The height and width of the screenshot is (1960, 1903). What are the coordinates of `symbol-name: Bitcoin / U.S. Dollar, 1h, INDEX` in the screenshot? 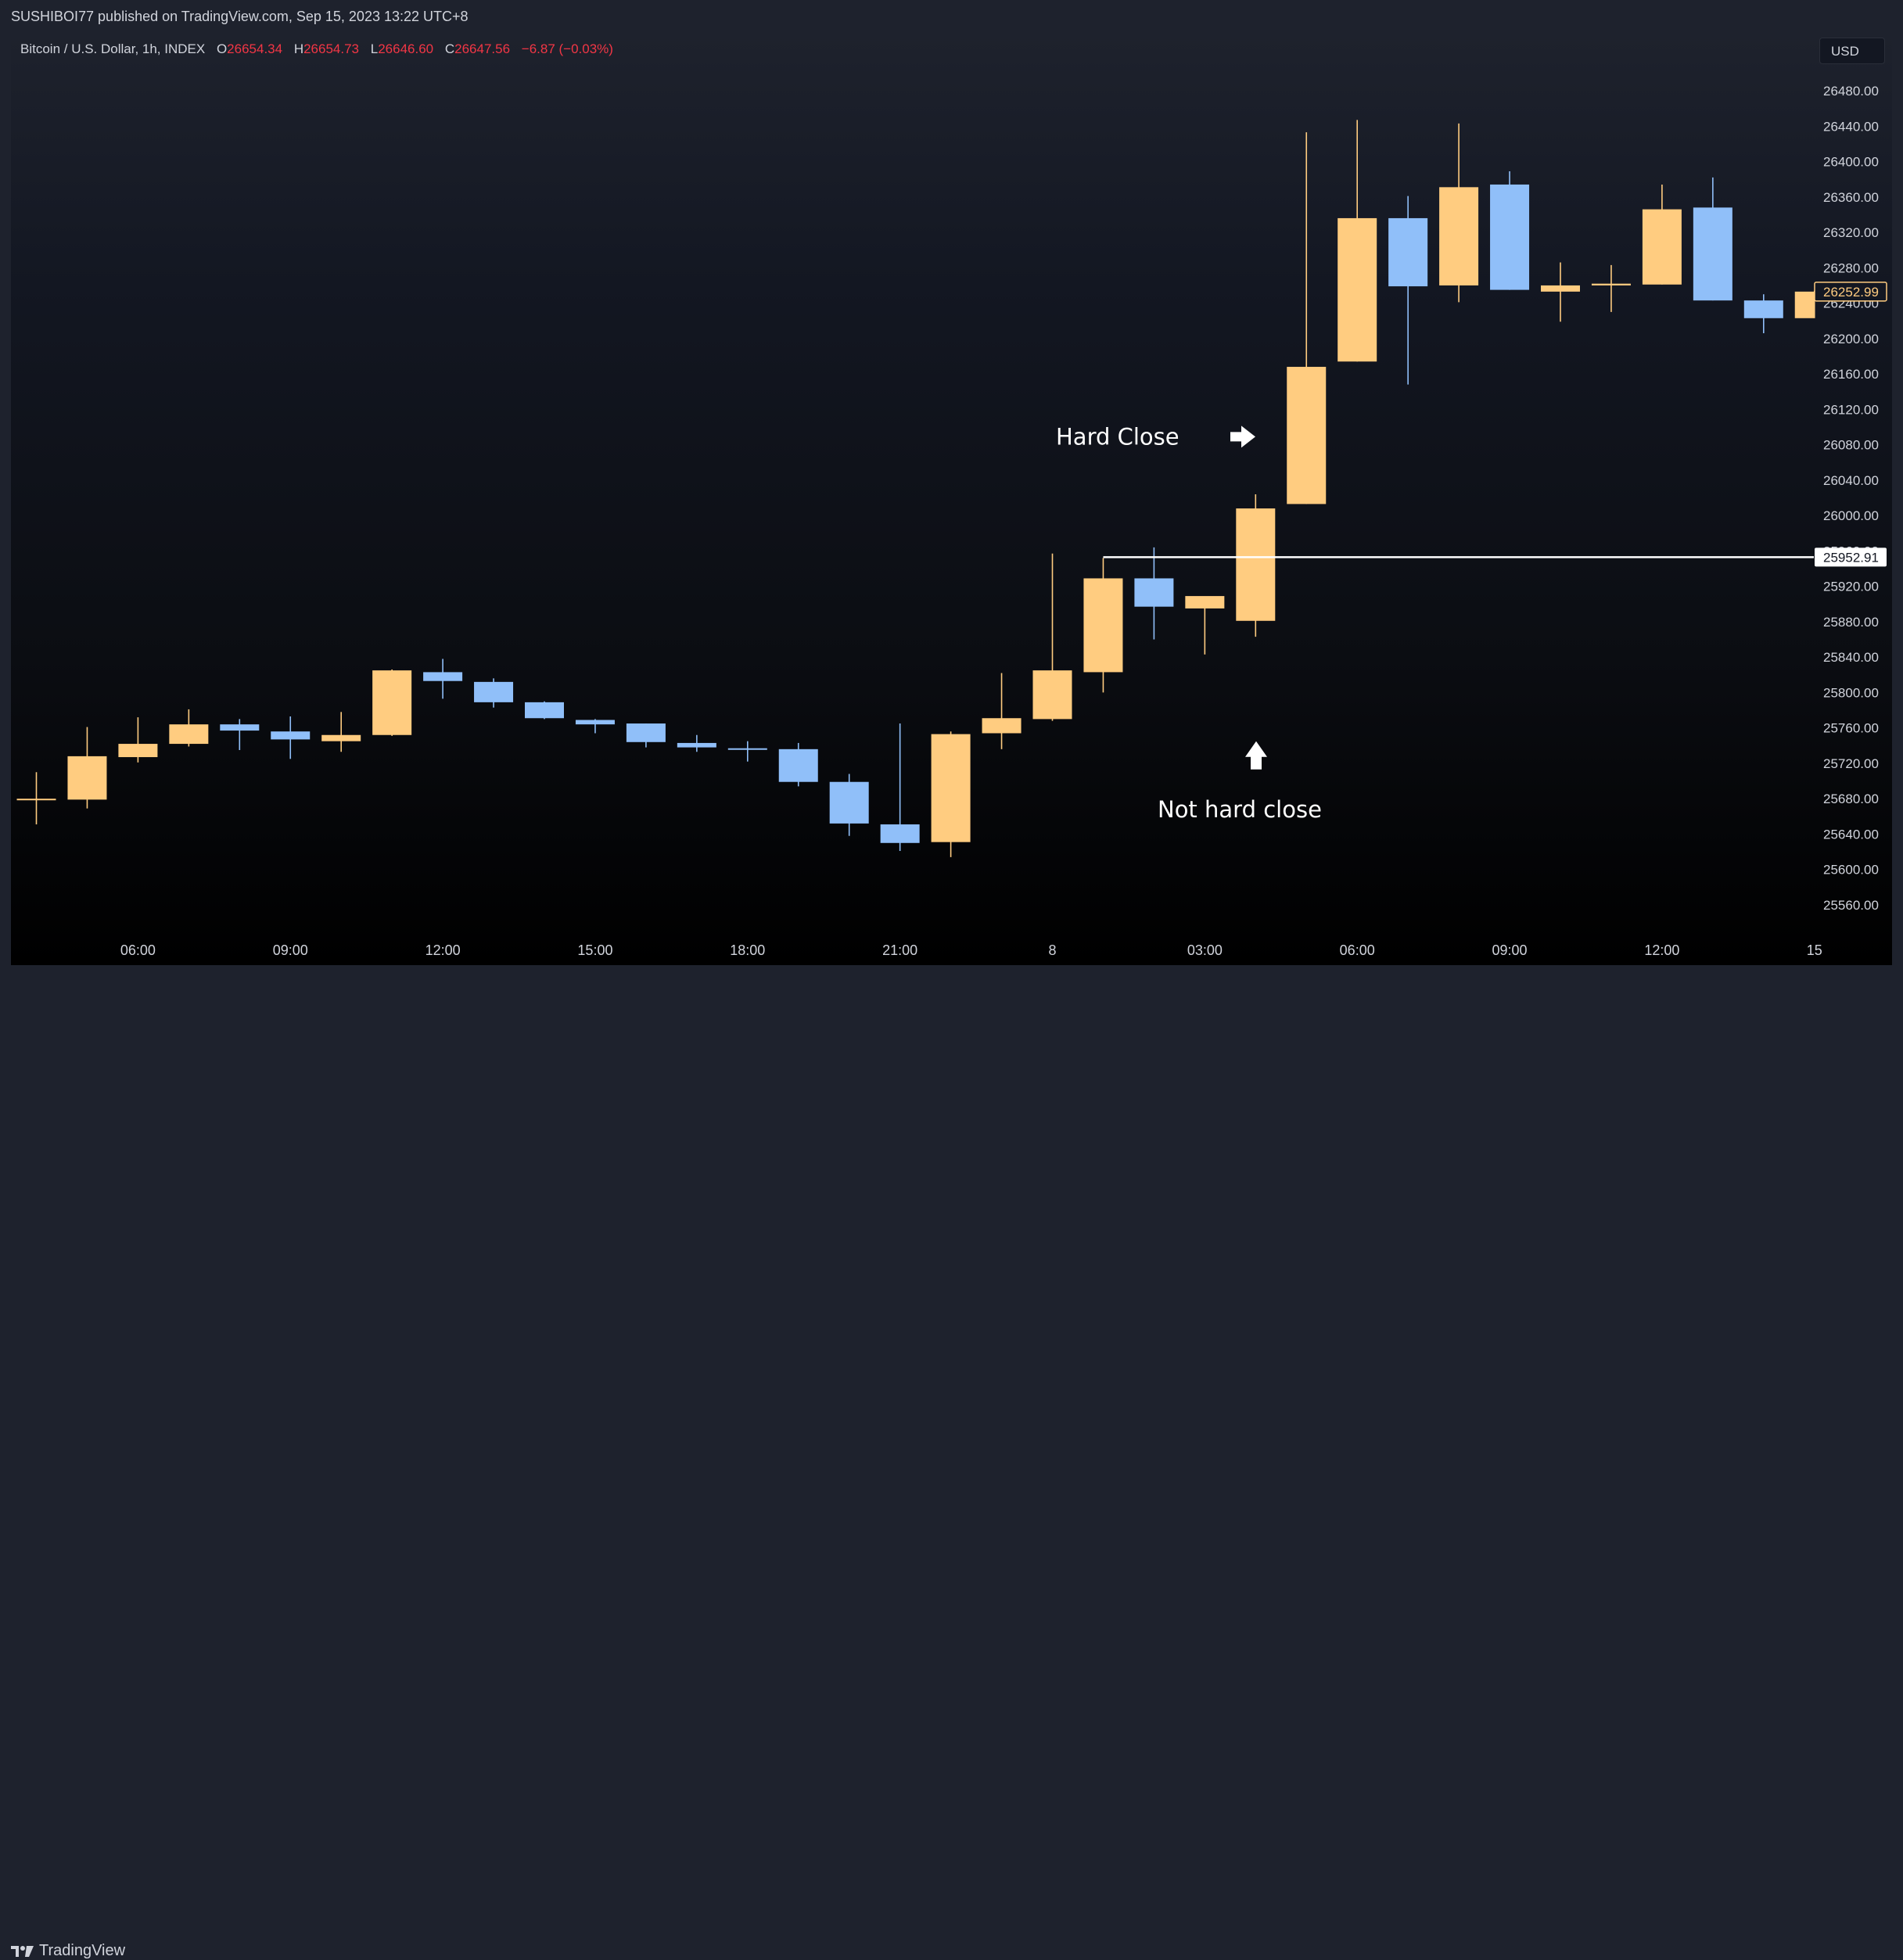 It's located at (113, 48).